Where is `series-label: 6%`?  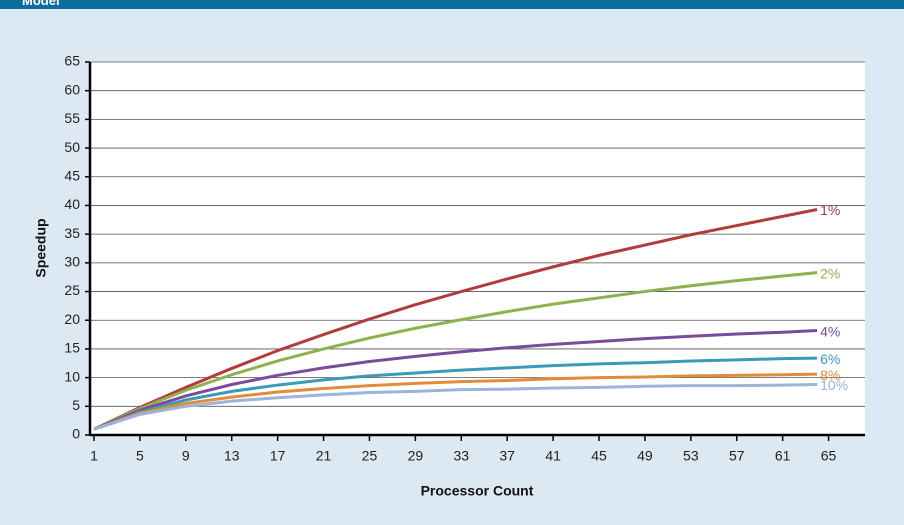 series-label: 6% is located at coordinates (830, 359).